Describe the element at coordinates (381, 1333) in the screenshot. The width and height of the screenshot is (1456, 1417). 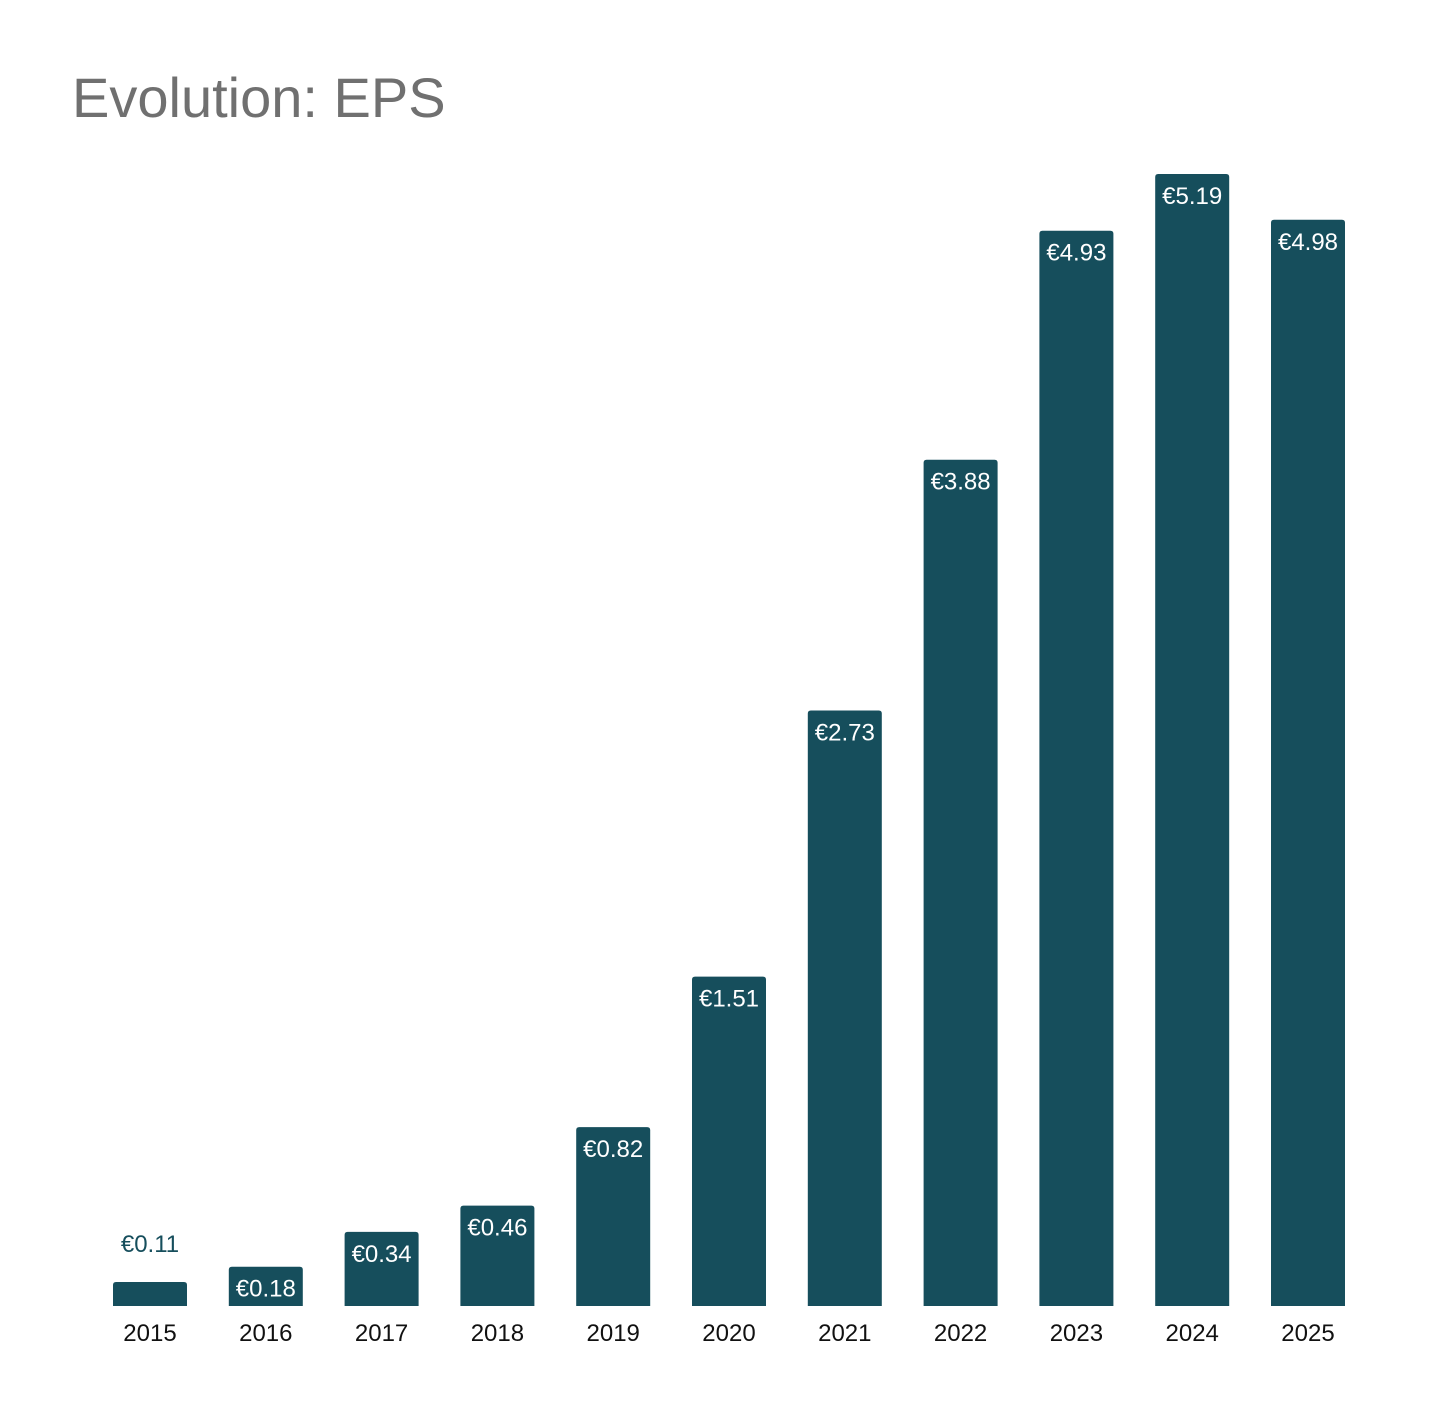
I see `x-tick-2017: 2017` at that location.